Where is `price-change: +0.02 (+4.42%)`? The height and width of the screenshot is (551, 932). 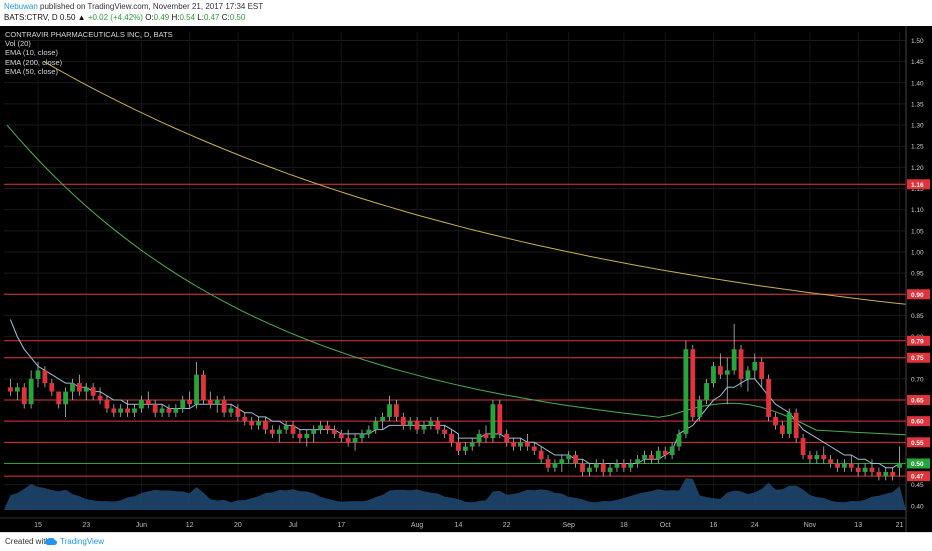
price-change: +0.02 (+4.42%) is located at coordinates (115, 17).